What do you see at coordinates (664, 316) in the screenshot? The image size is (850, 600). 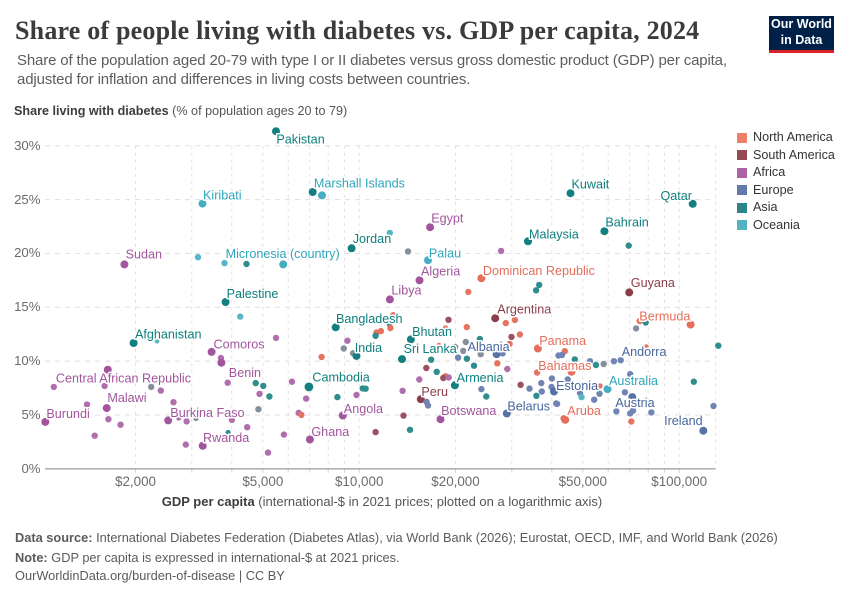 I see `svg-text: Bermuda` at bounding box center [664, 316].